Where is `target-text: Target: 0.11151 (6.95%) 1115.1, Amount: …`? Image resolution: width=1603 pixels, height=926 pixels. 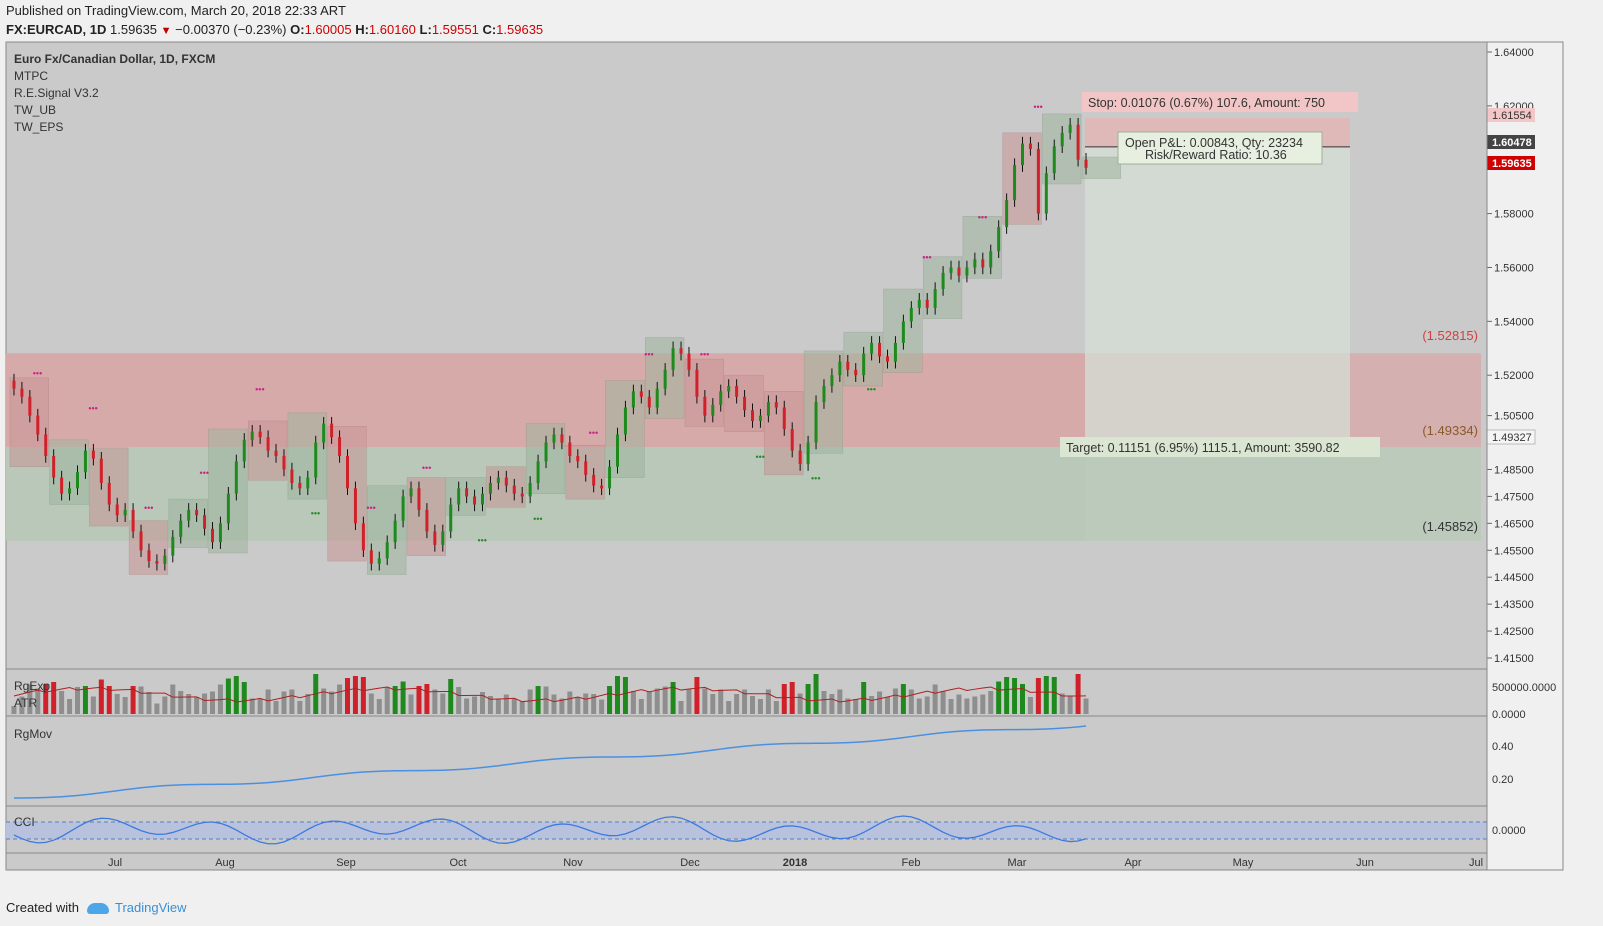 target-text: Target: 0.11151 (6.95%) 1115.1, Amount: … is located at coordinates (1203, 448).